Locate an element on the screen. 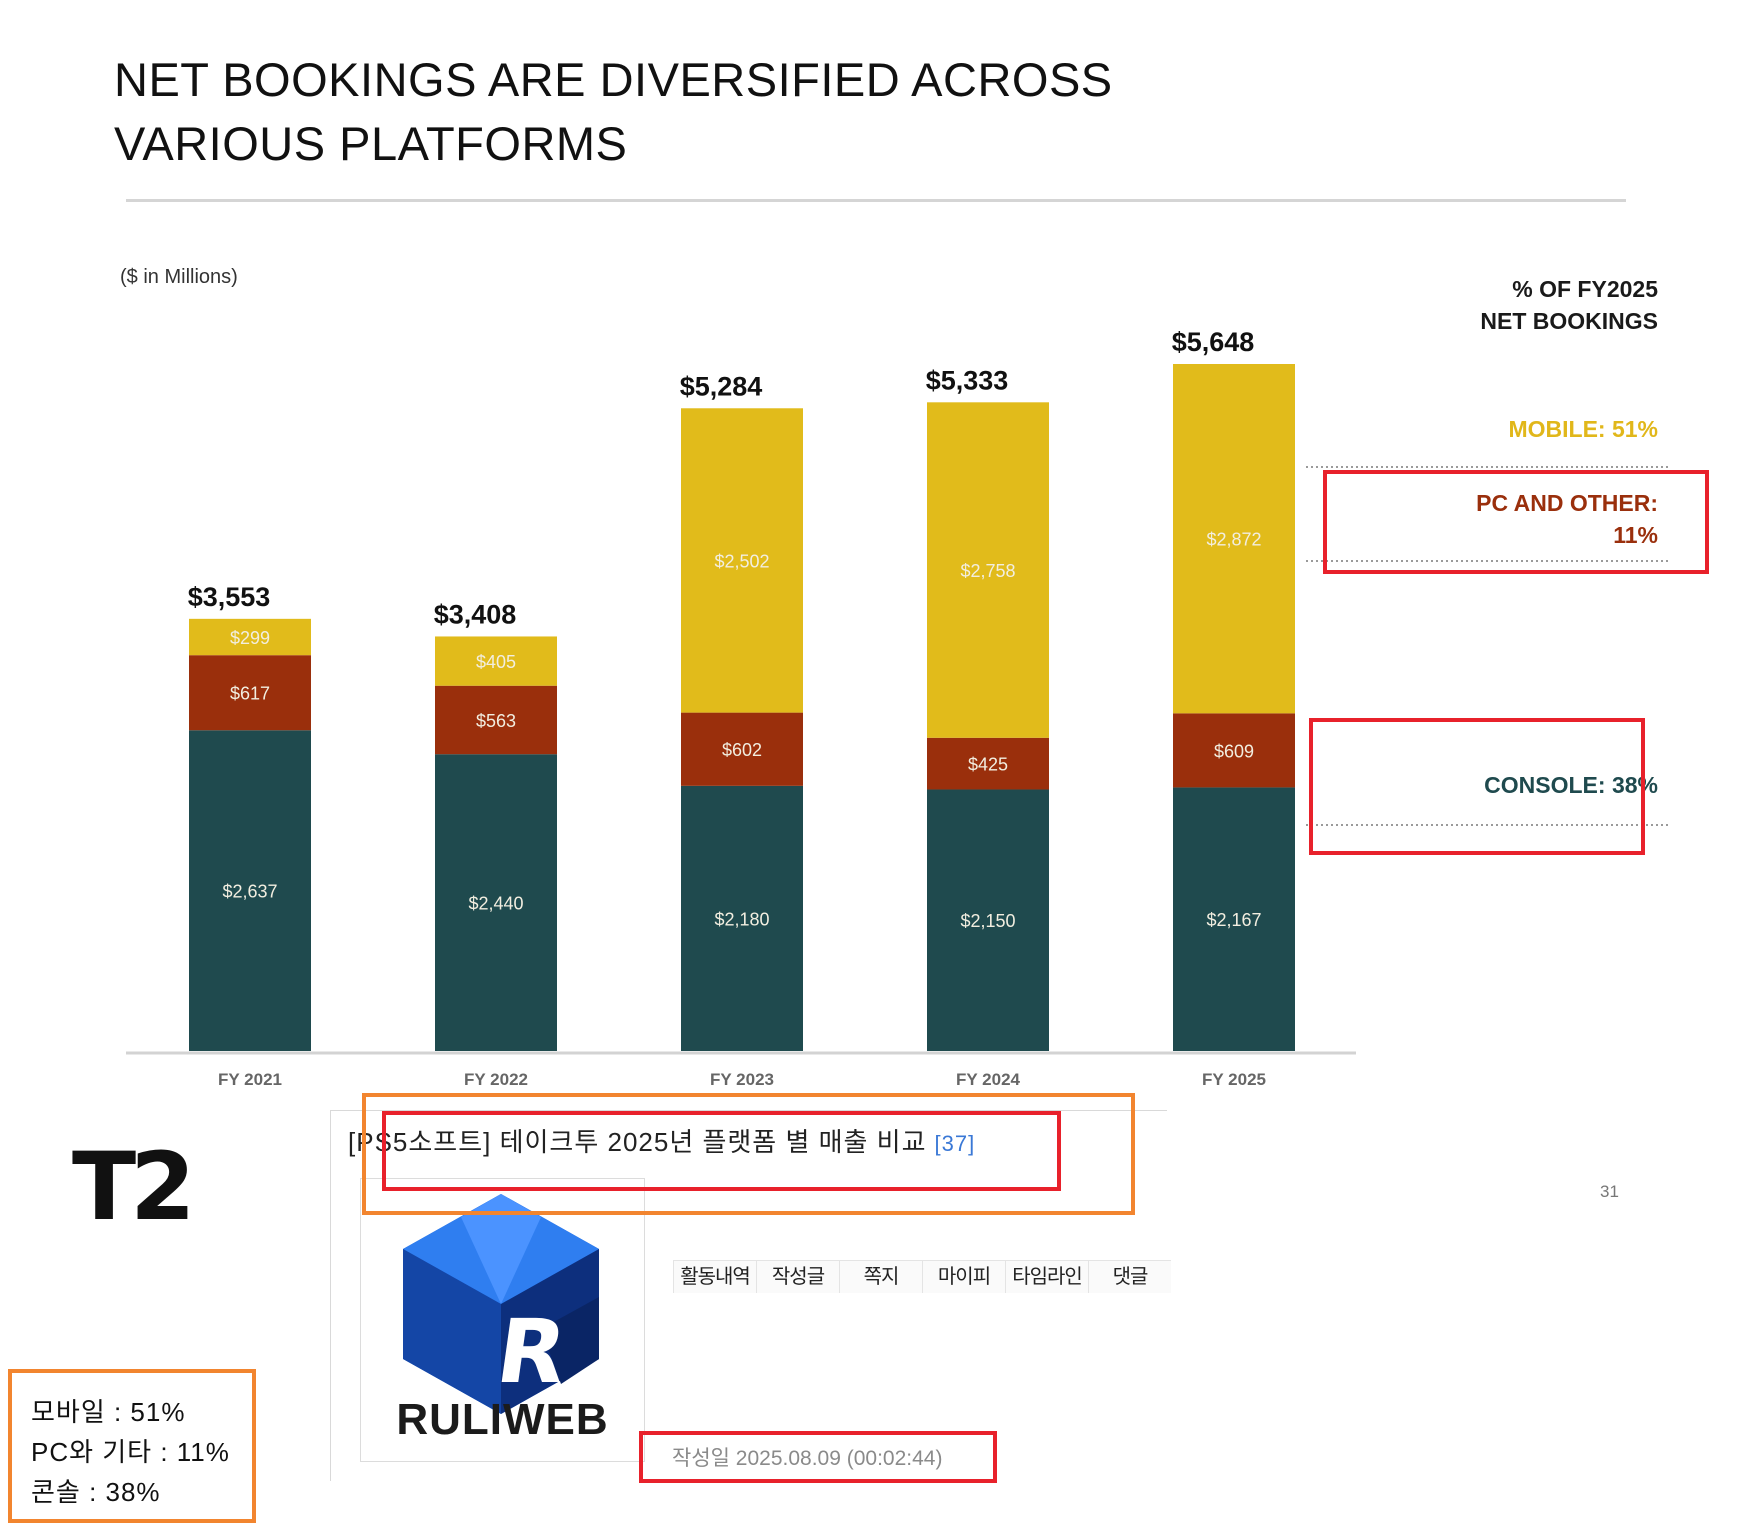 The image size is (1738, 1524). legend-pc-line-2: 11% is located at coordinates (1635, 535).